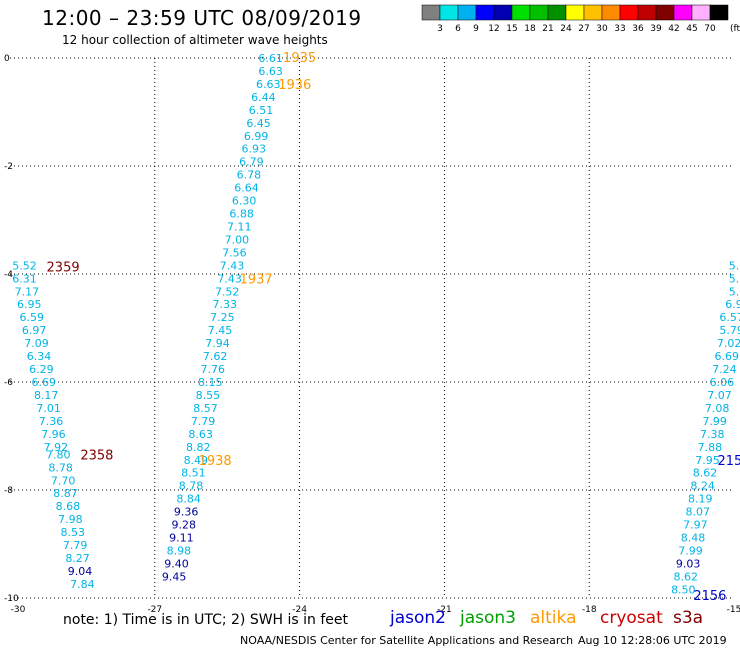 Image resolution: width=740 pixels, height=650 pixels. I want to click on x-tick-label: -15, so click(733, 610).